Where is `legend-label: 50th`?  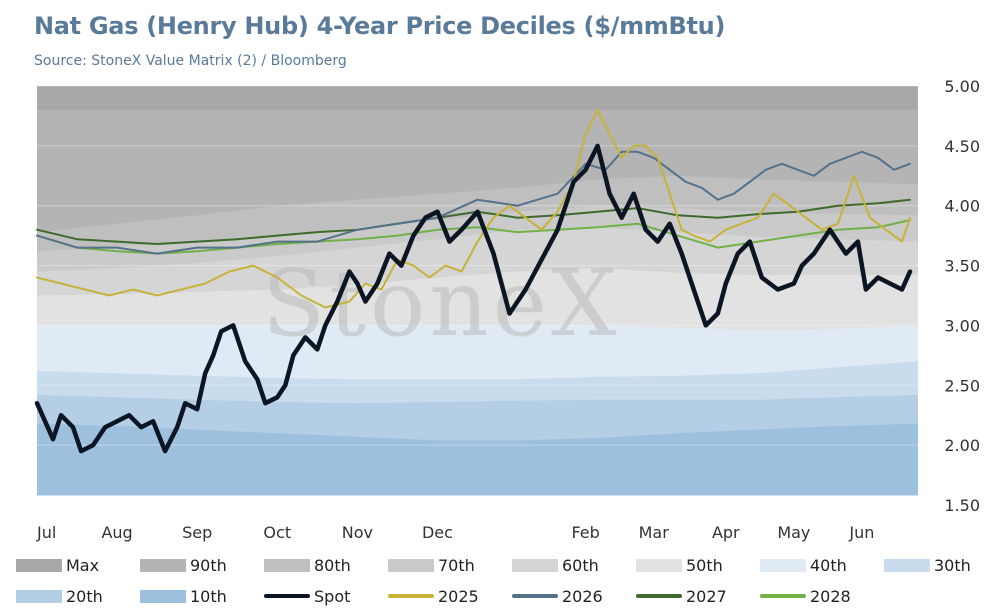
legend-label: 50th is located at coordinates (704, 565).